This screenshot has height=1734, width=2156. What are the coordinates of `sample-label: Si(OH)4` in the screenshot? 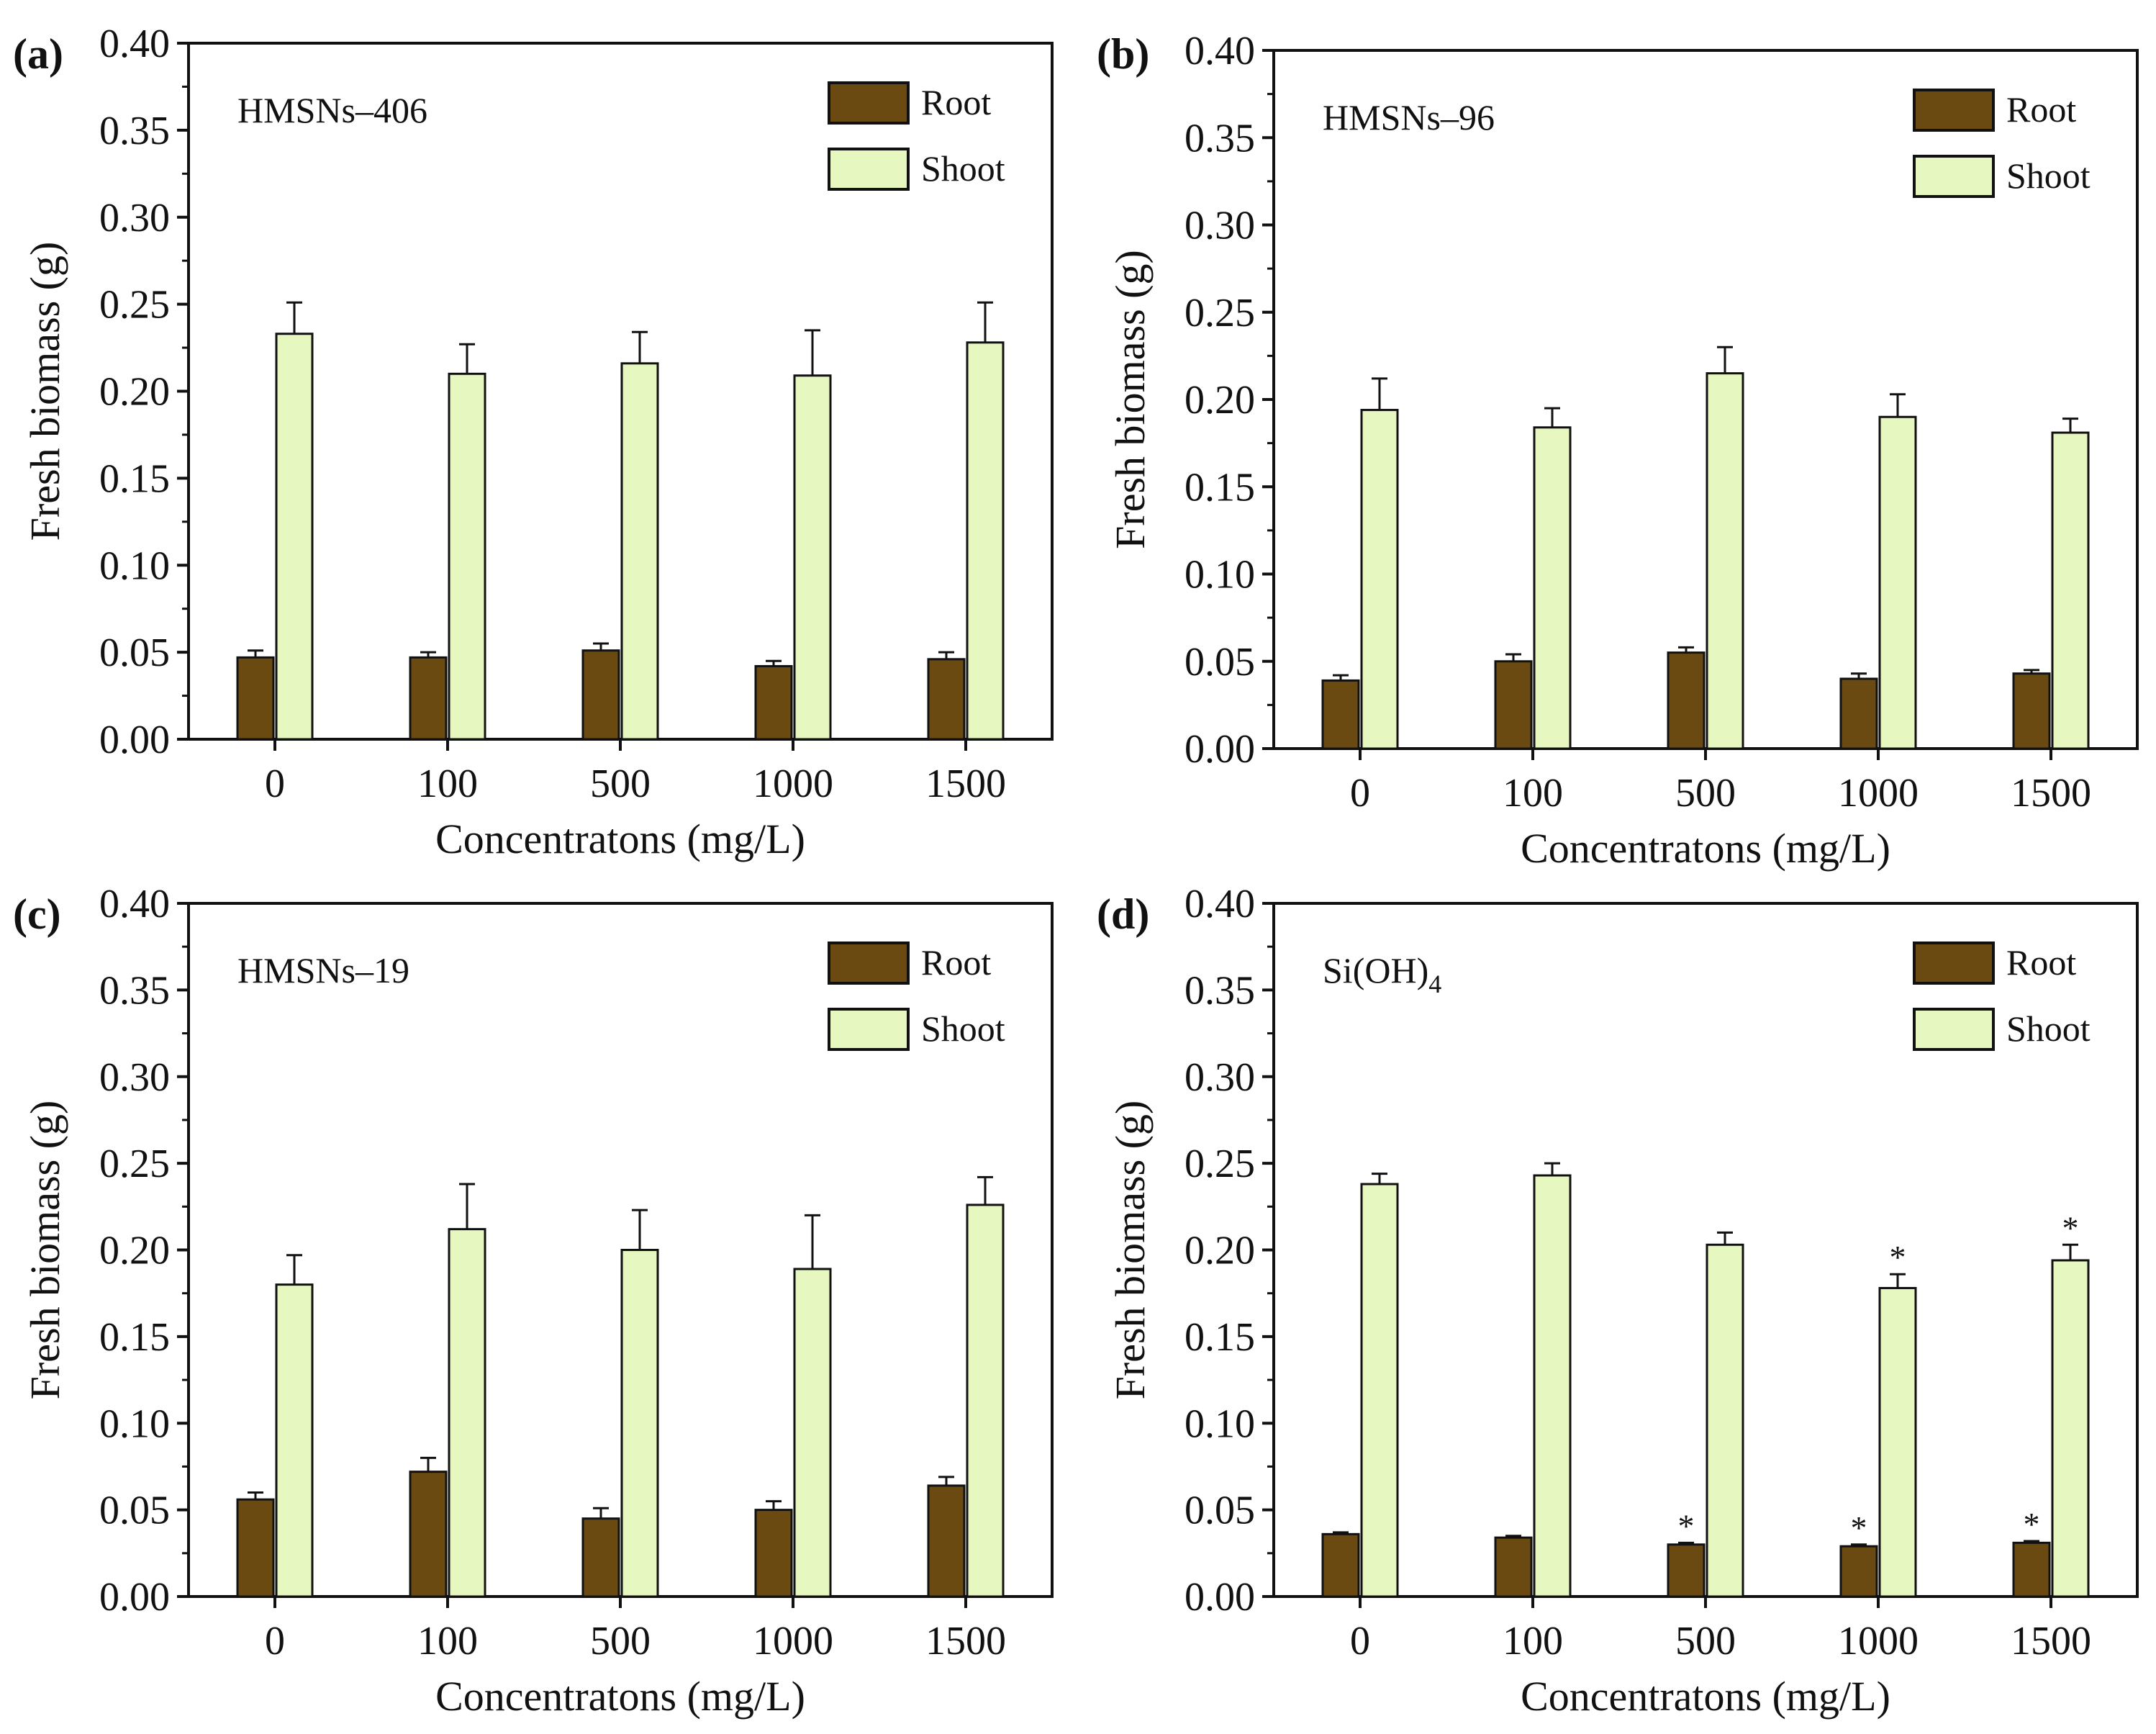 It's located at (1382, 974).